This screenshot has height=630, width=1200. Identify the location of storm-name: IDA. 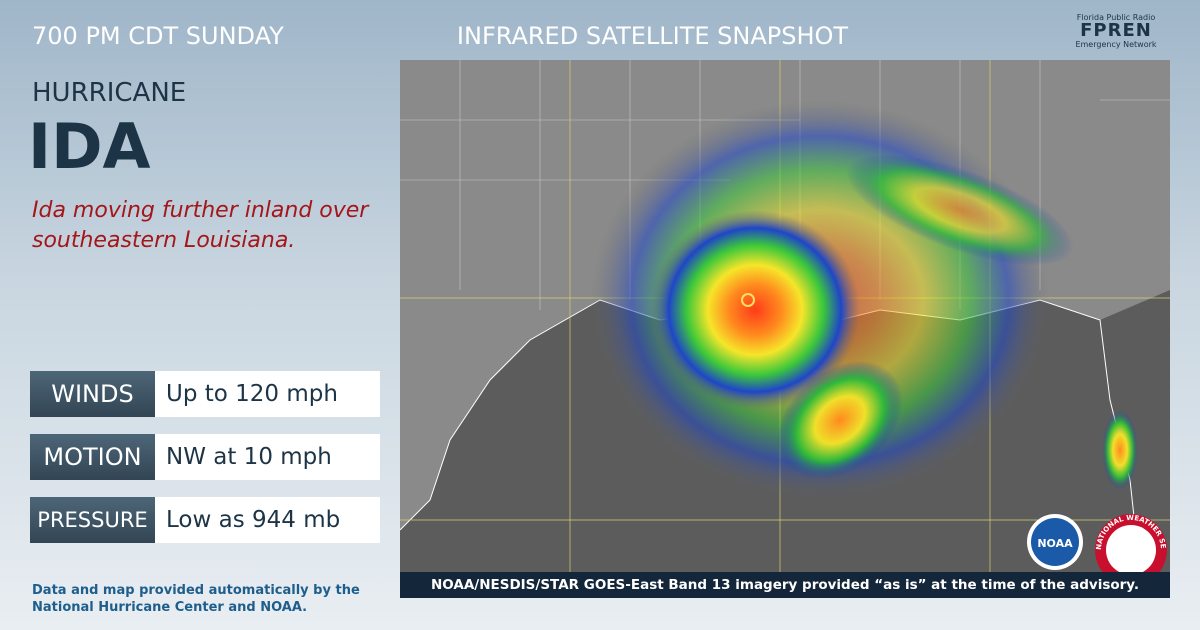
(89, 146).